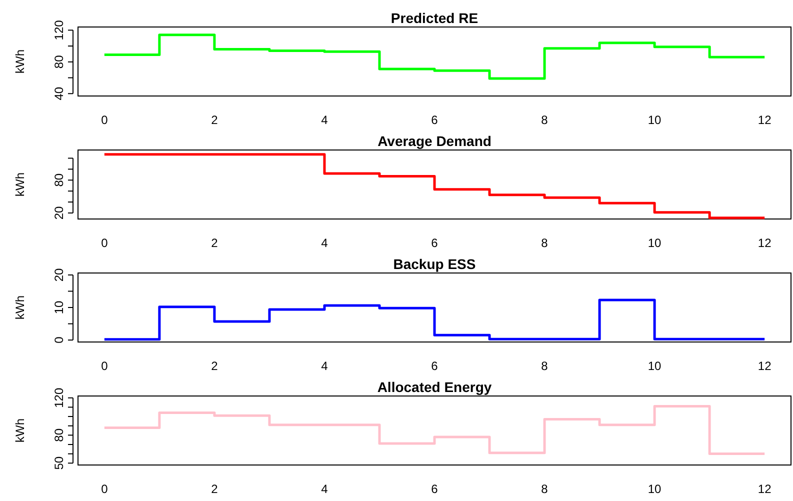 The height and width of the screenshot is (501, 793). Describe the element at coordinates (435, 141) in the screenshot. I see `chart-title: Average Demand` at that location.